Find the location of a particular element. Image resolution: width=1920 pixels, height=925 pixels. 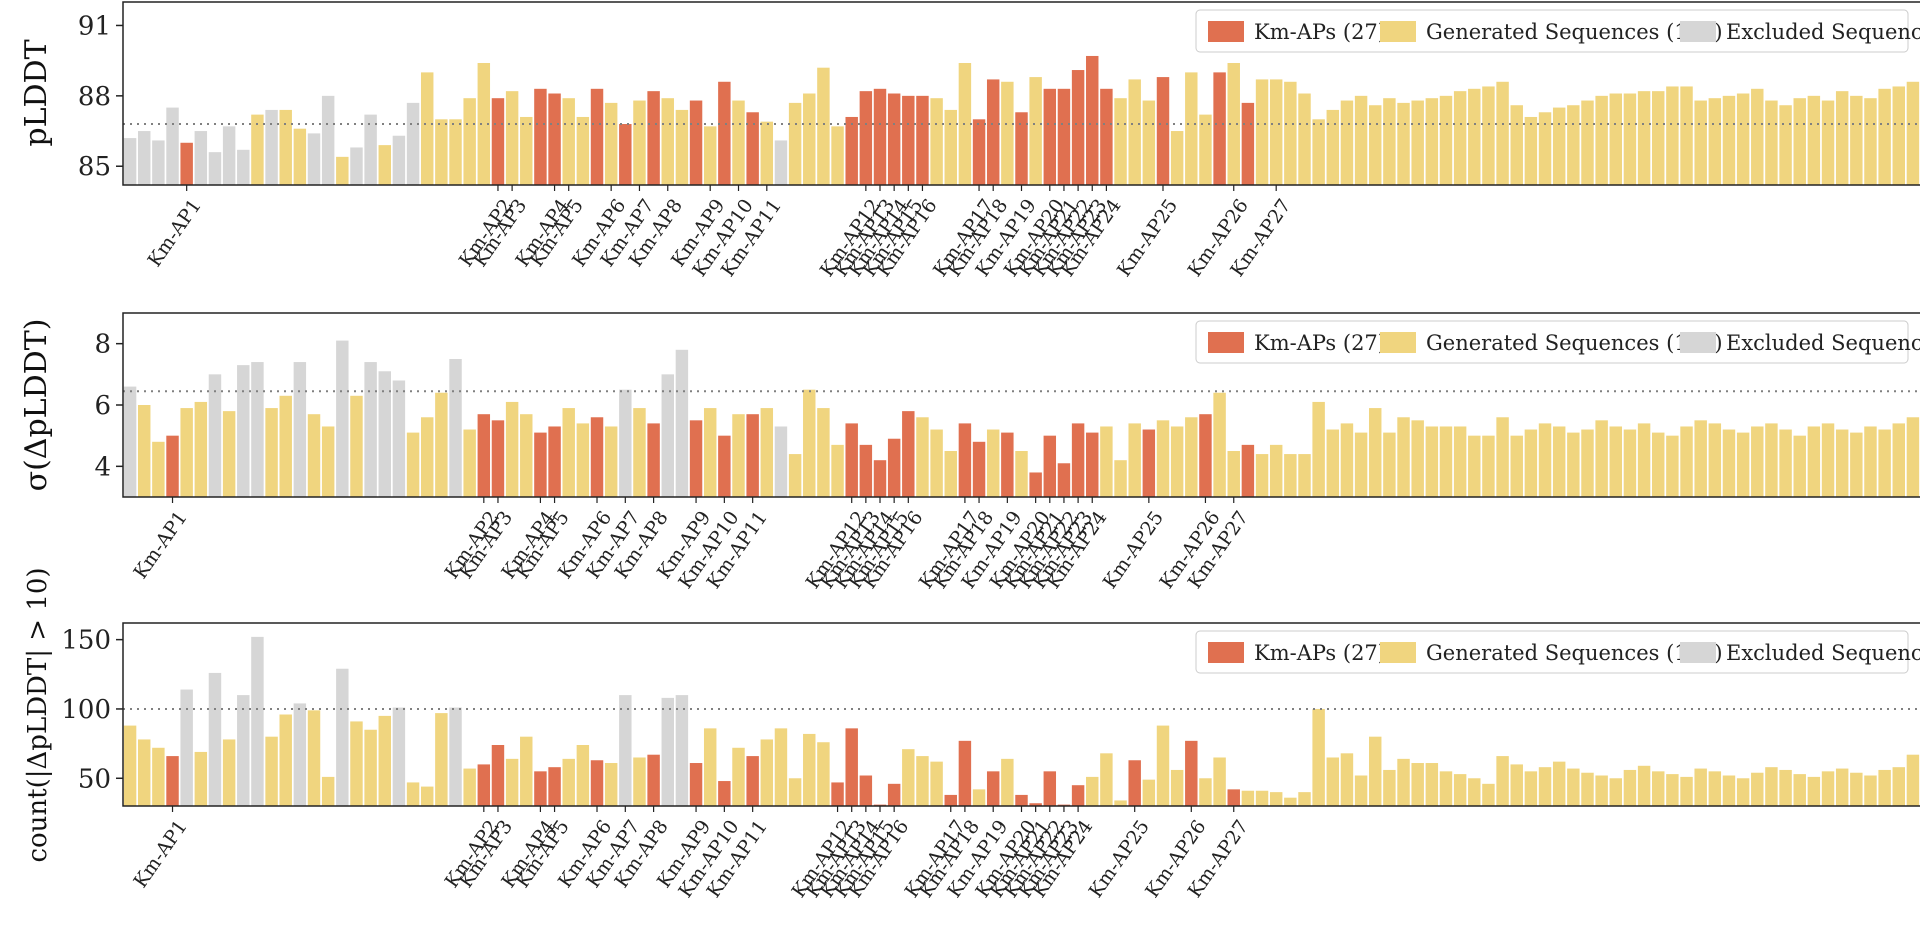

y-tick-label: 8 is located at coordinates (102, 345).